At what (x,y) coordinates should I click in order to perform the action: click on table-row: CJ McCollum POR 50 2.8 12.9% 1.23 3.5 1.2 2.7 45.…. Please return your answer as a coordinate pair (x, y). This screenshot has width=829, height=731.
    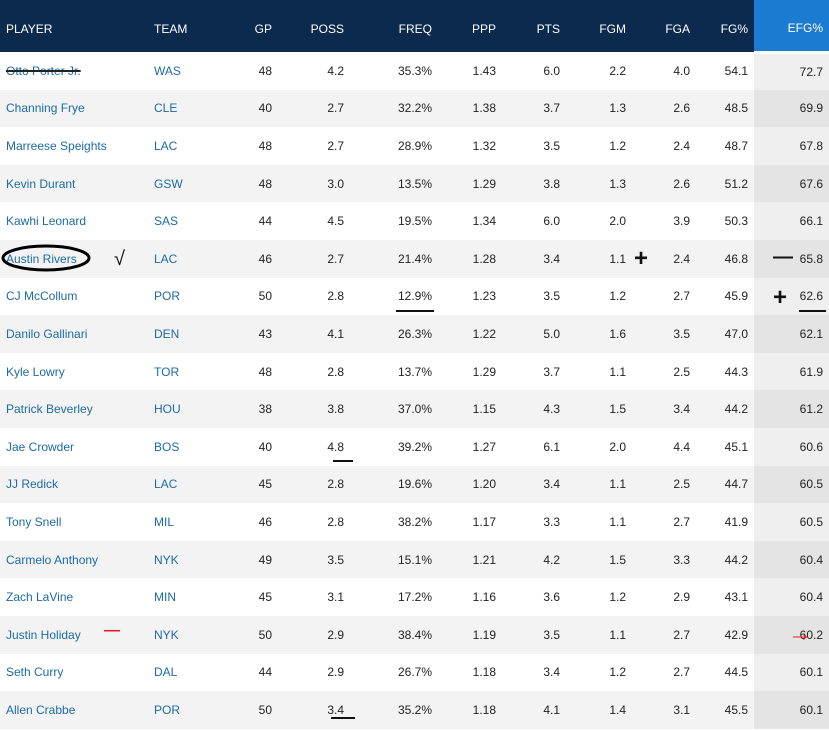
    Looking at the image, I should click on (414, 296).